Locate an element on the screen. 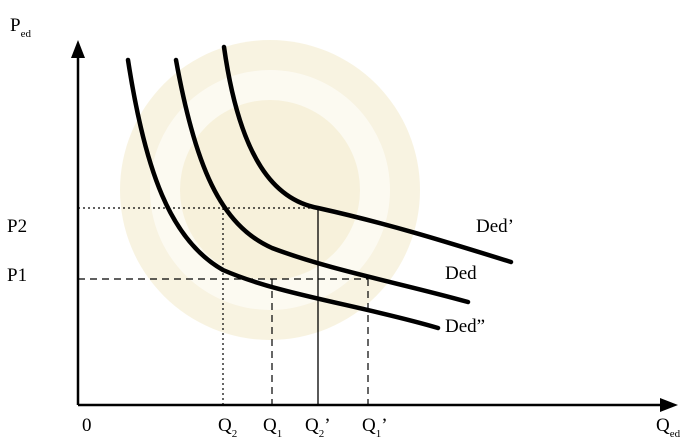 The height and width of the screenshot is (441, 687). y-axis-arrow is located at coordinates (78, 49).